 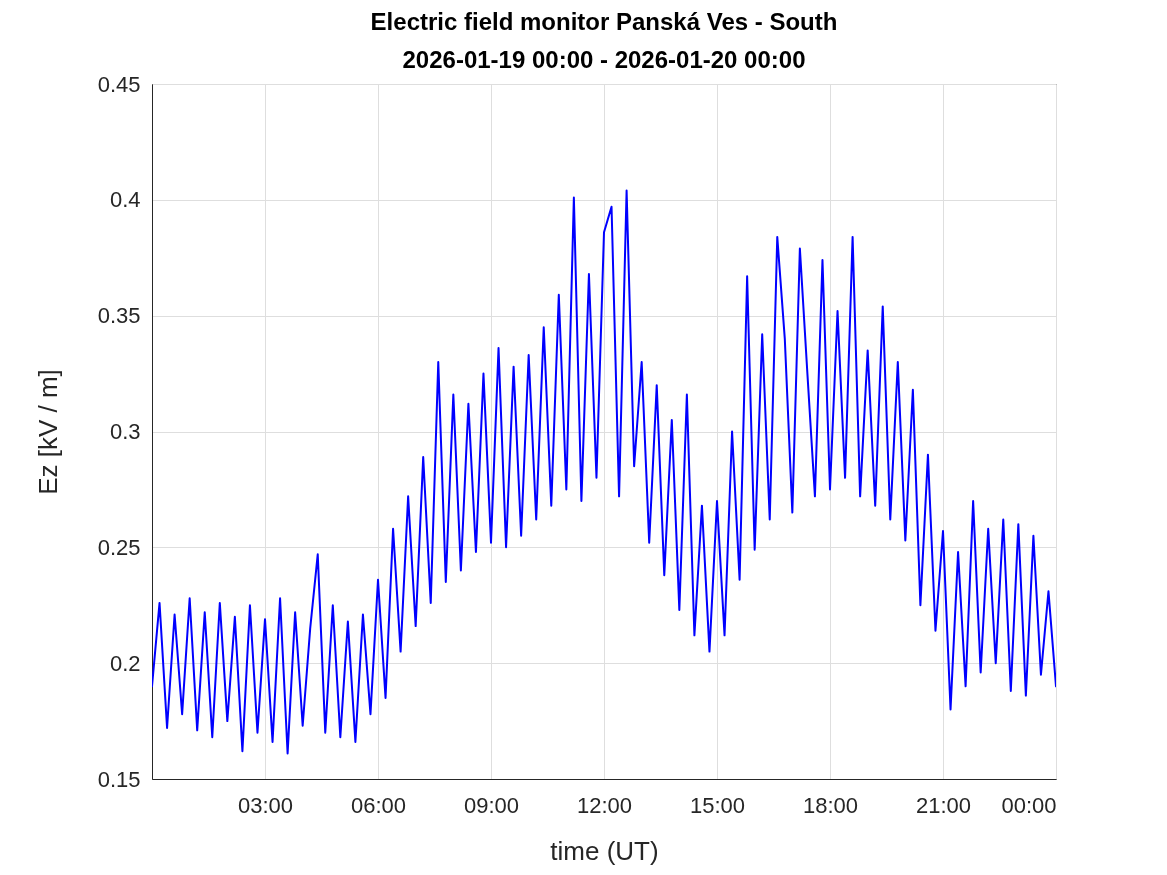 What do you see at coordinates (125, 200) in the screenshot?
I see `y-tick-label: 0.4` at bounding box center [125, 200].